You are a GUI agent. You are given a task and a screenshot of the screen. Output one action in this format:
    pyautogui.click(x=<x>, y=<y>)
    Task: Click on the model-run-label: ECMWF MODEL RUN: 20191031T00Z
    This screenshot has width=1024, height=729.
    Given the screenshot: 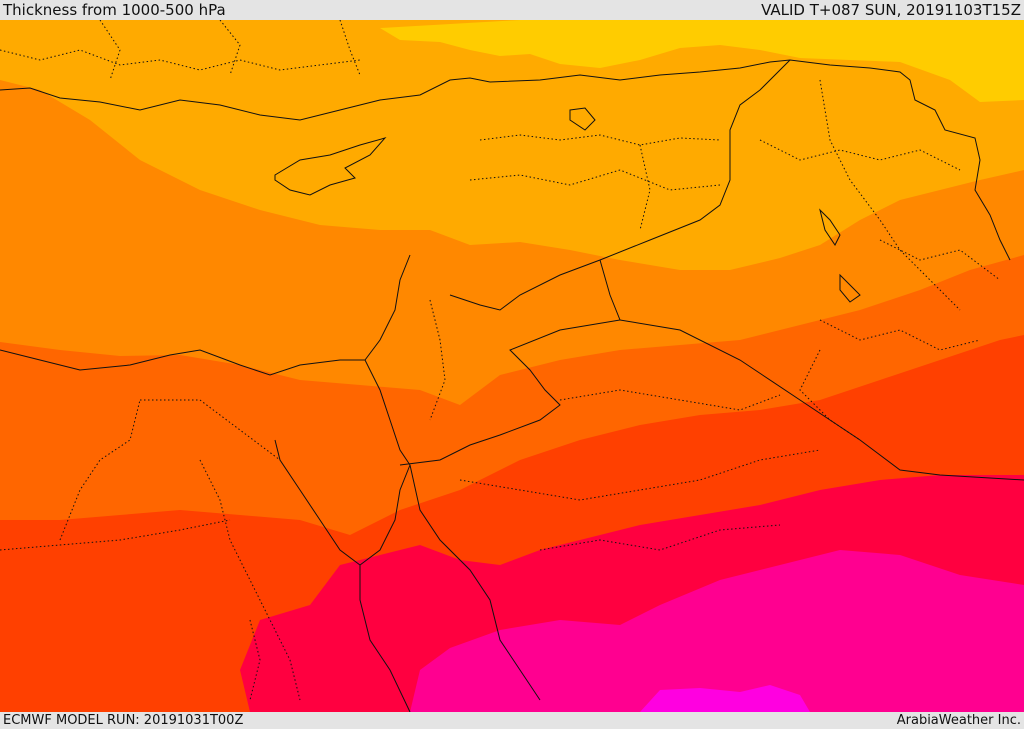 What is the action you would take?
    pyautogui.click(x=123, y=720)
    